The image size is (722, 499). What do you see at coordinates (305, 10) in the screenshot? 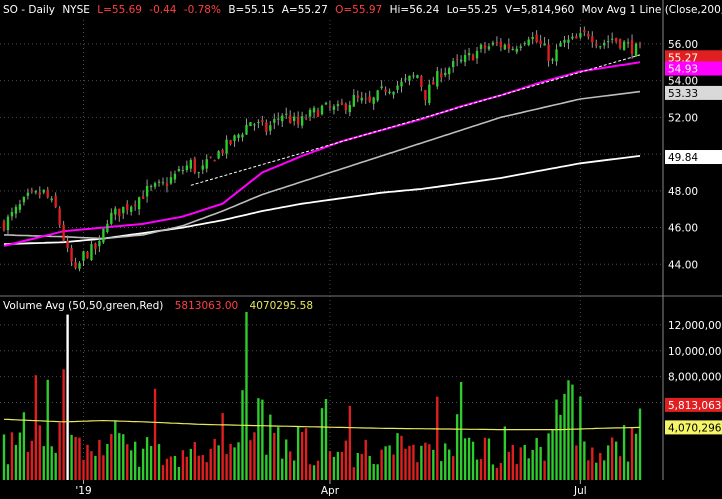
I see `header-ask: A=55.27` at bounding box center [305, 10].